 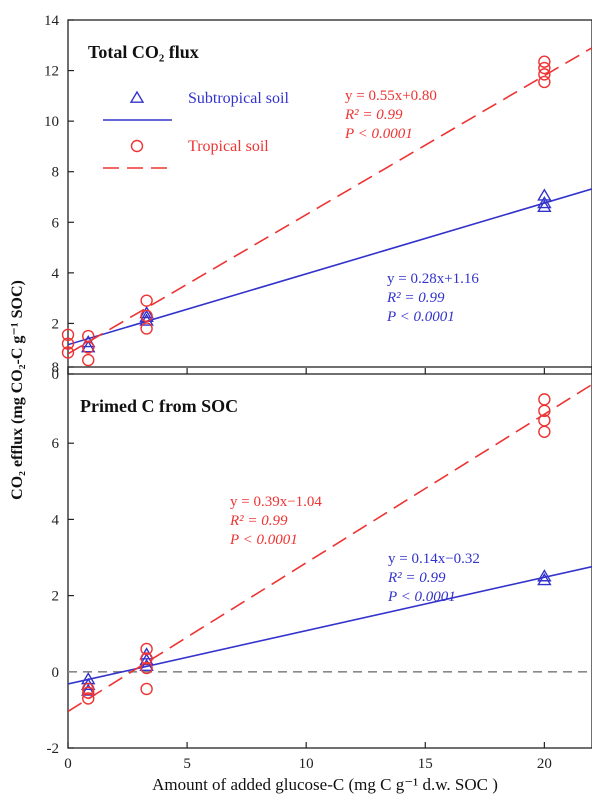 What do you see at coordinates (544, 764) in the screenshot?
I see `x-tick-label: 20` at bounding box center [544, 764].